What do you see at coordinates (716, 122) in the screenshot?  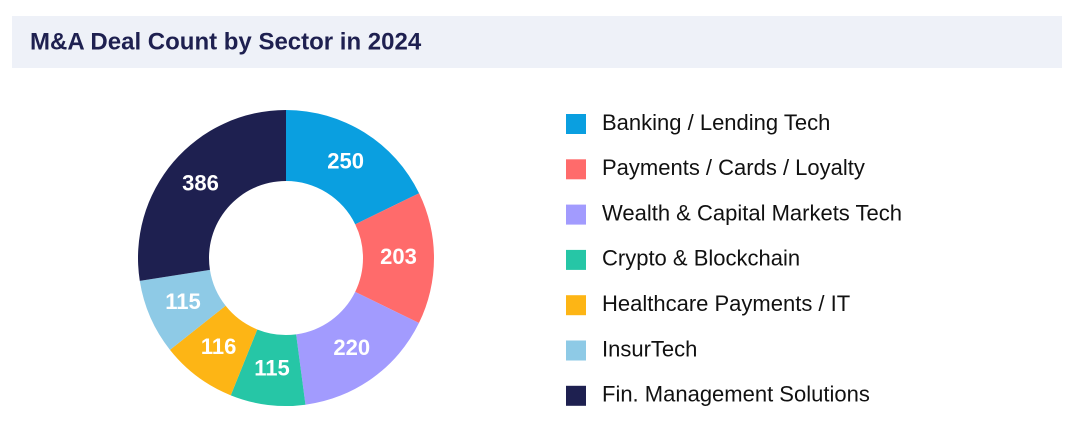 I see `legend-label: Banking / Lending Tech` at bounding box center [716, 122].